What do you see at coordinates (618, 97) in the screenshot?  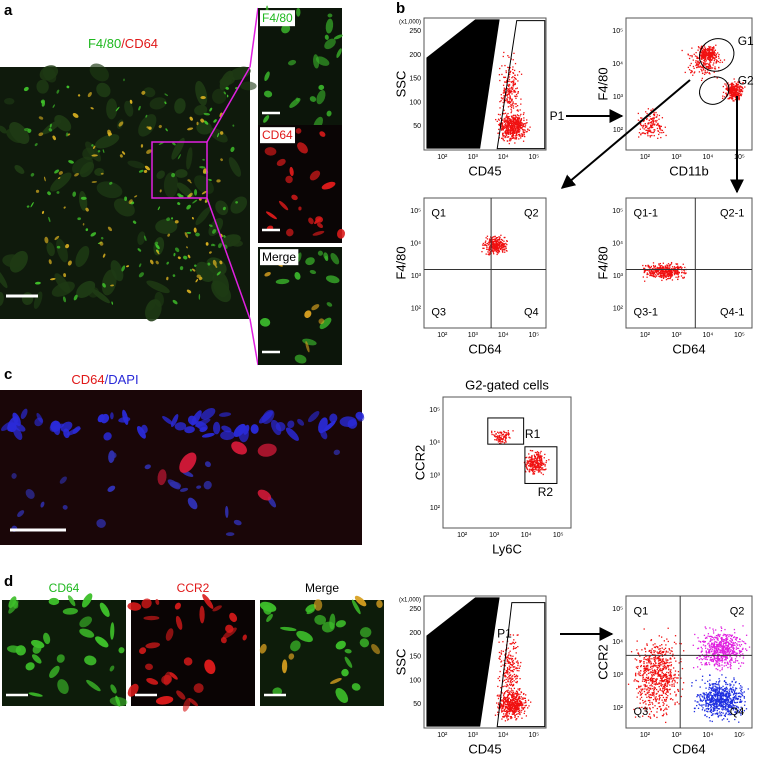 I see `y-tick-label: 10³` at bounding box center [618, 97].